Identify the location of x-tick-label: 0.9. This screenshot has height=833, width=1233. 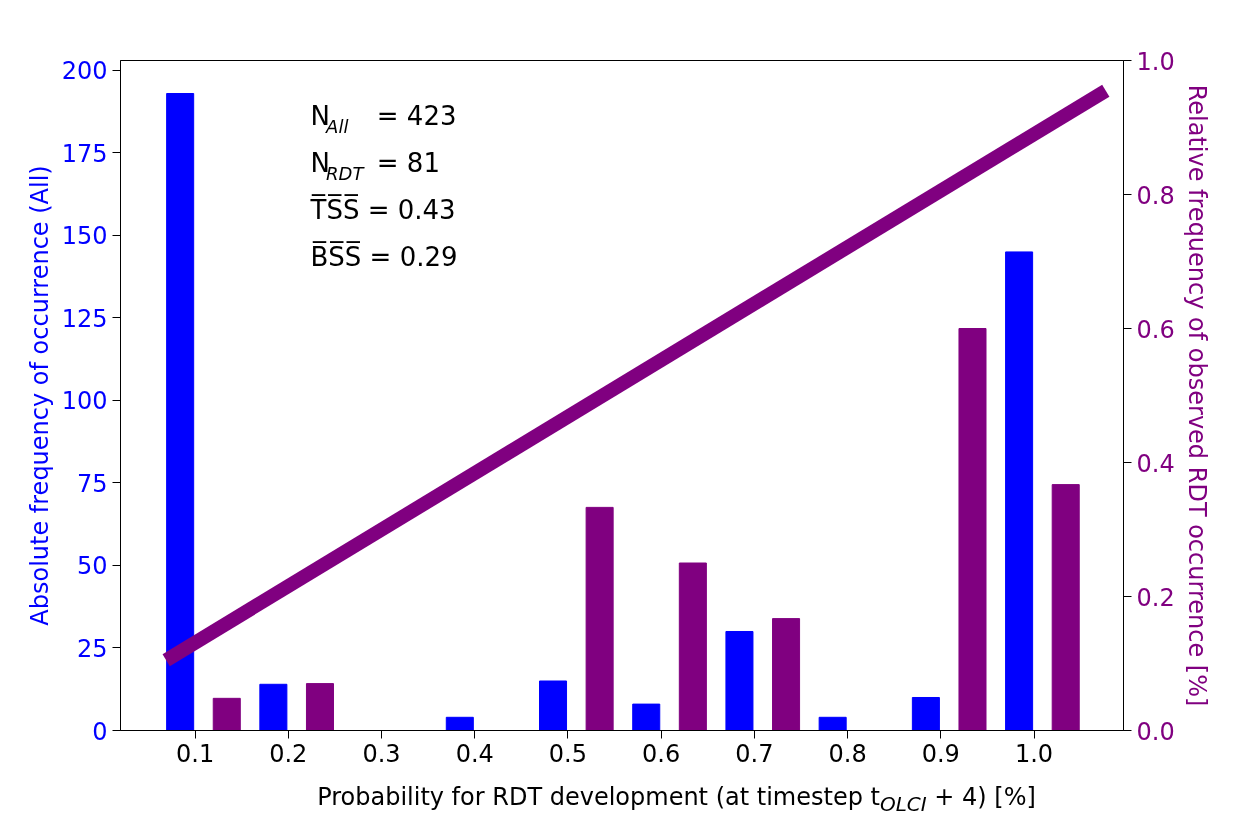
(940, 753).